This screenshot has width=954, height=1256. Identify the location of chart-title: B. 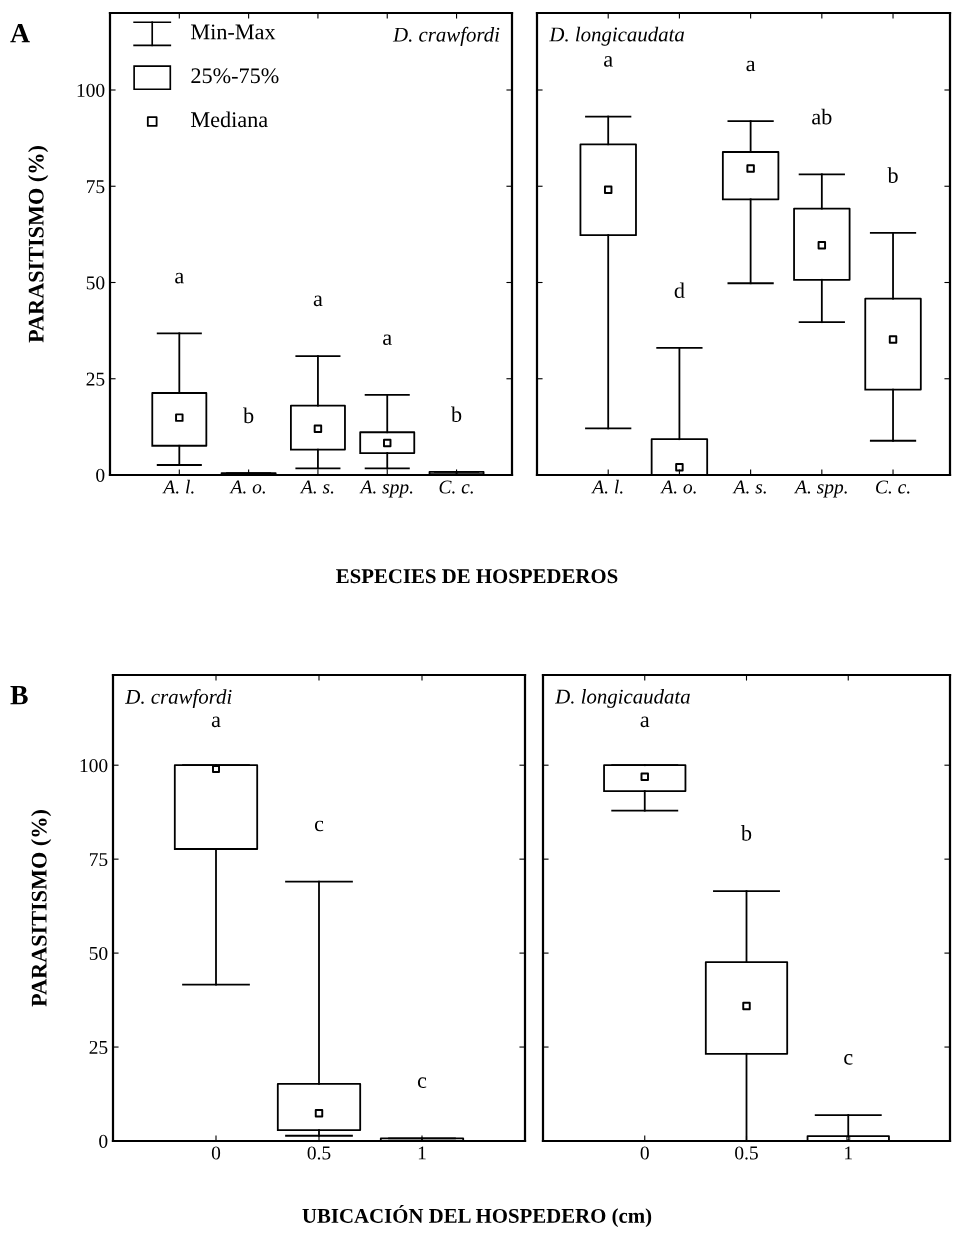
(19, 695).